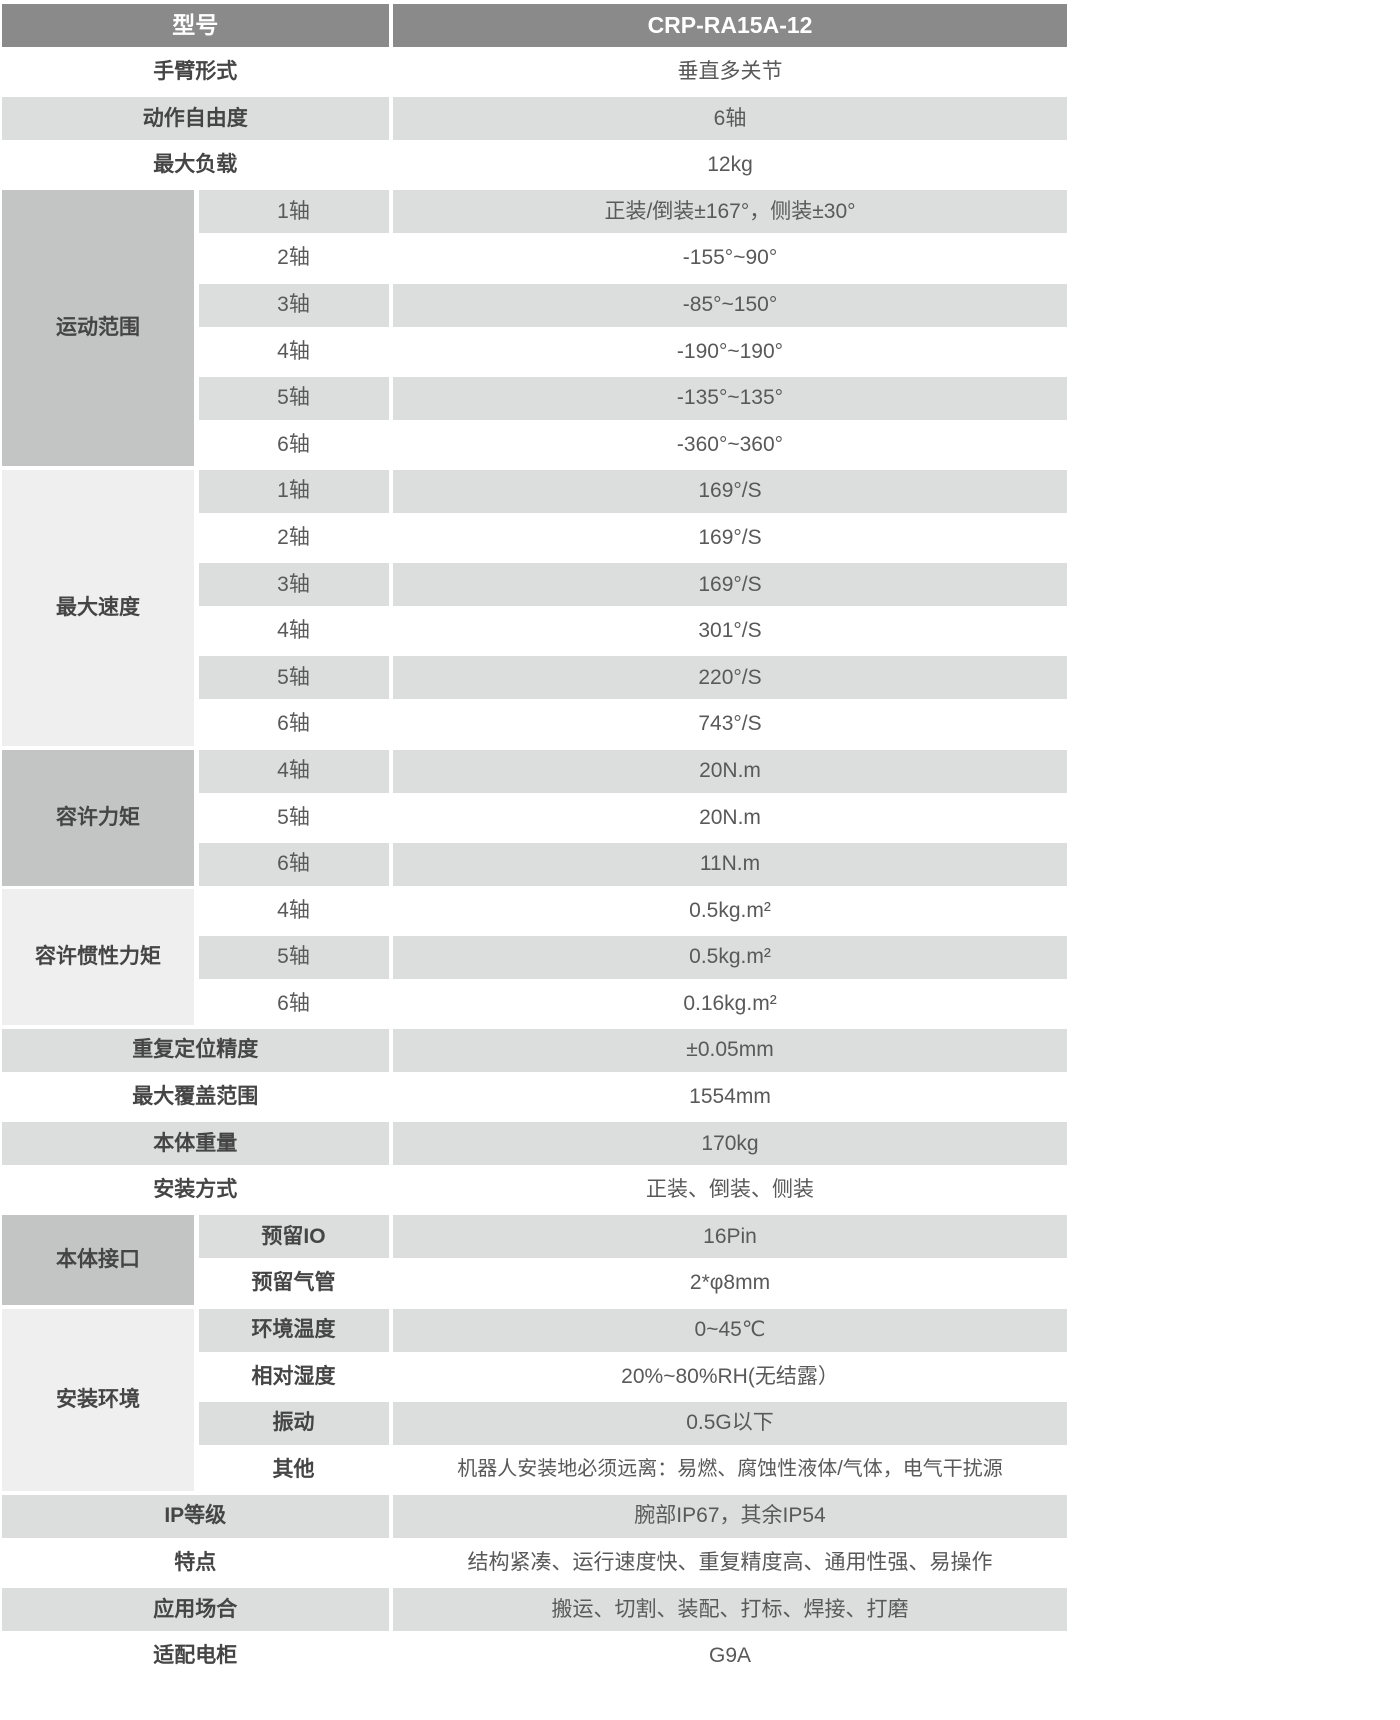 The image size is (1400, 1720). I want to click on row-features-value: 结构紧凑、运行速度快、重复精度高、通用性强、易操作, so click(730, 1563).